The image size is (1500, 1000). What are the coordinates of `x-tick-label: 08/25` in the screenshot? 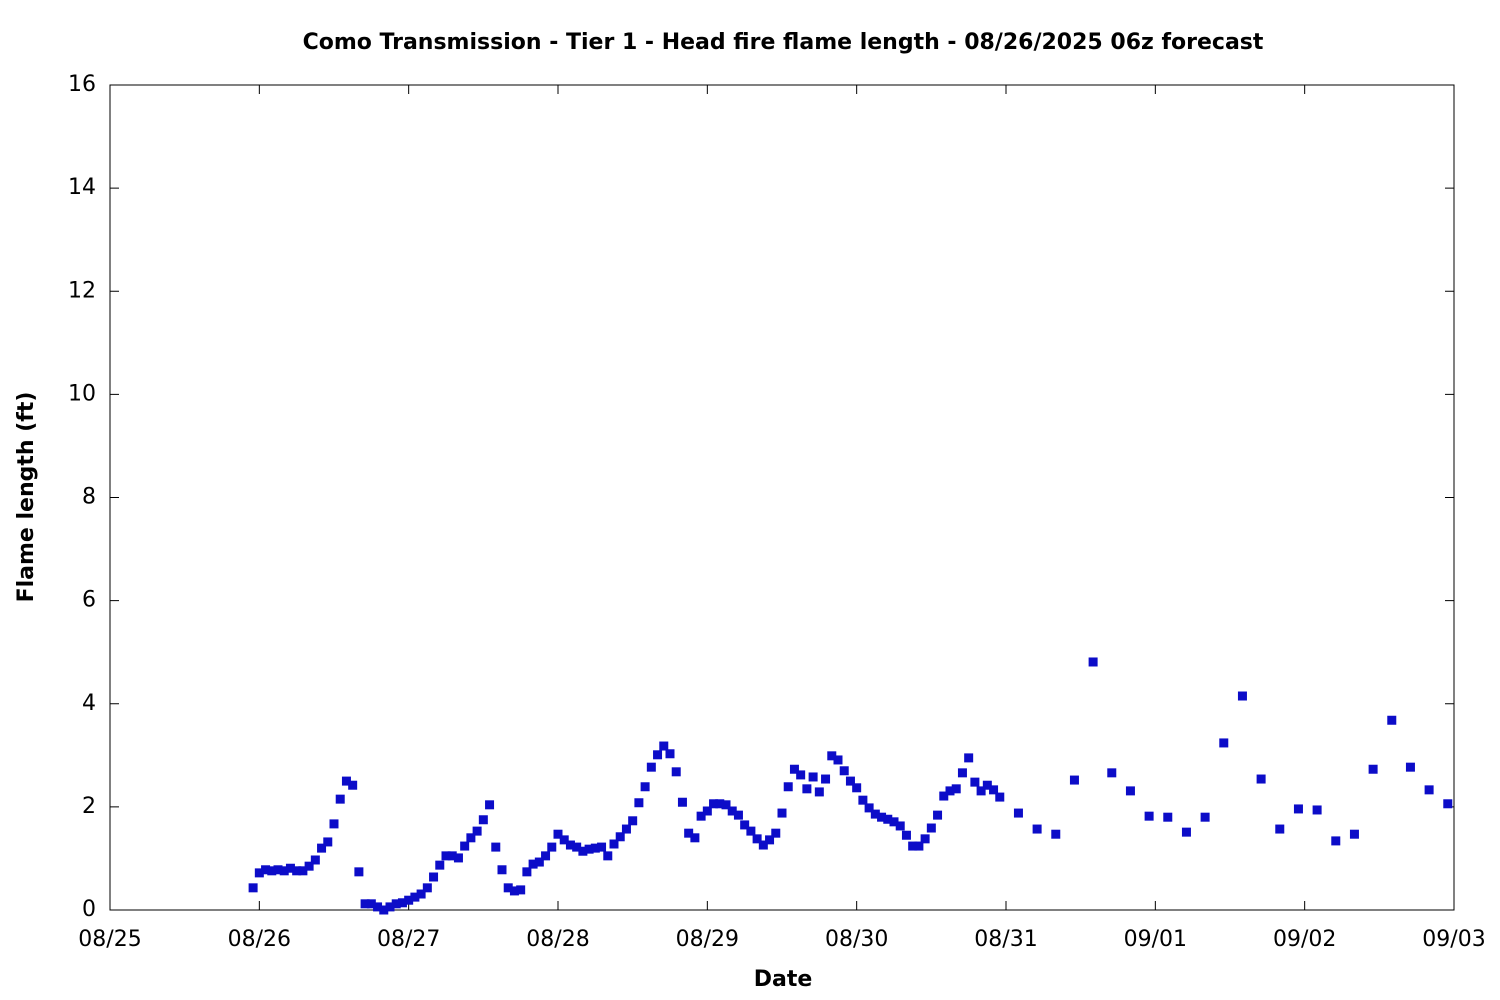 It's located at (109, 939).